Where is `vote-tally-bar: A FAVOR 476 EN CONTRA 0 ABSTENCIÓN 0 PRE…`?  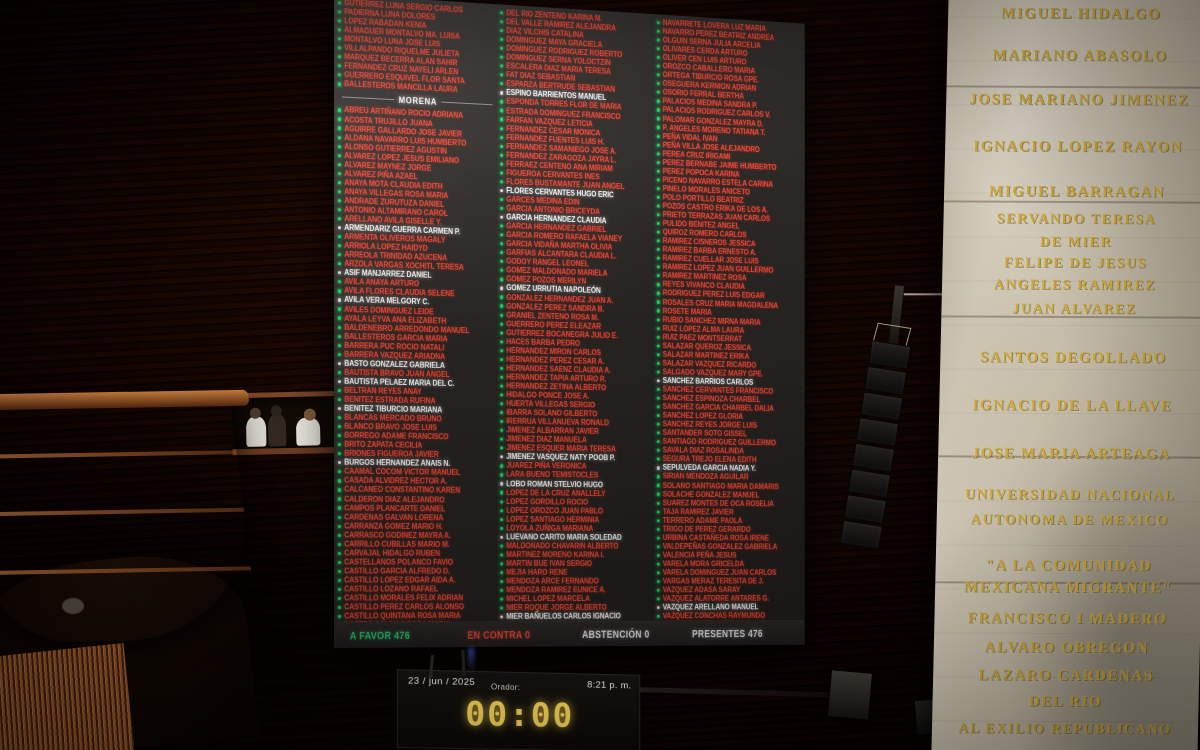 vote-tally-bar: A FAVOR 476 EN CONTRA 0 ABSTENCIÓN 0 PRE… is located at coordinates (569, 634).